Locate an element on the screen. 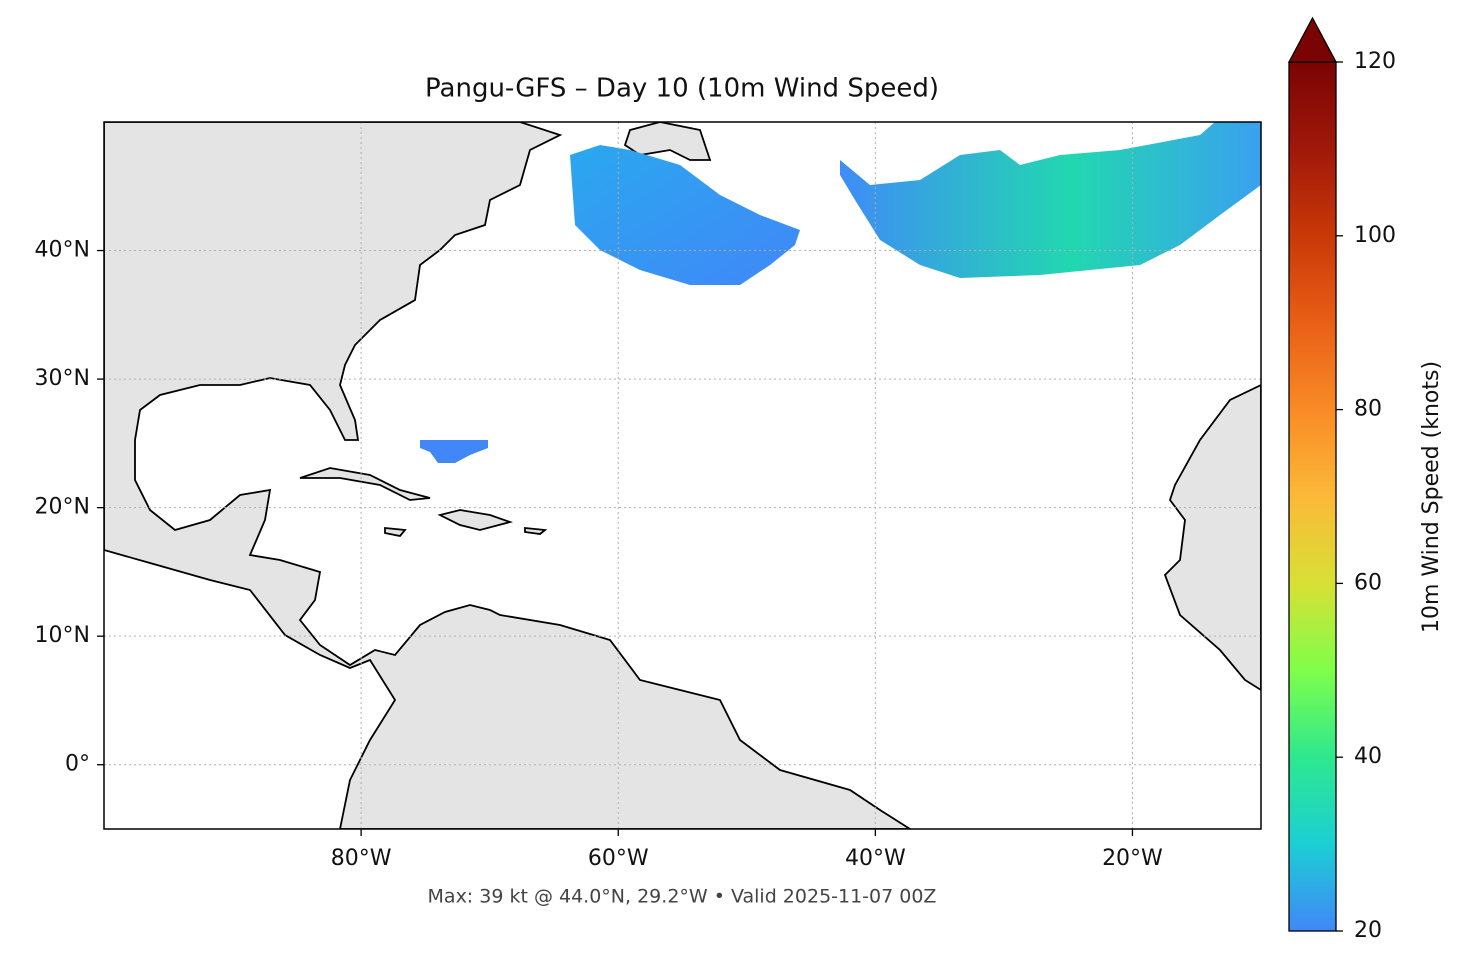 The height and width of the screenshot is (969, 1466). x-tick-label: 60°W is located at coordinates (618, 858).